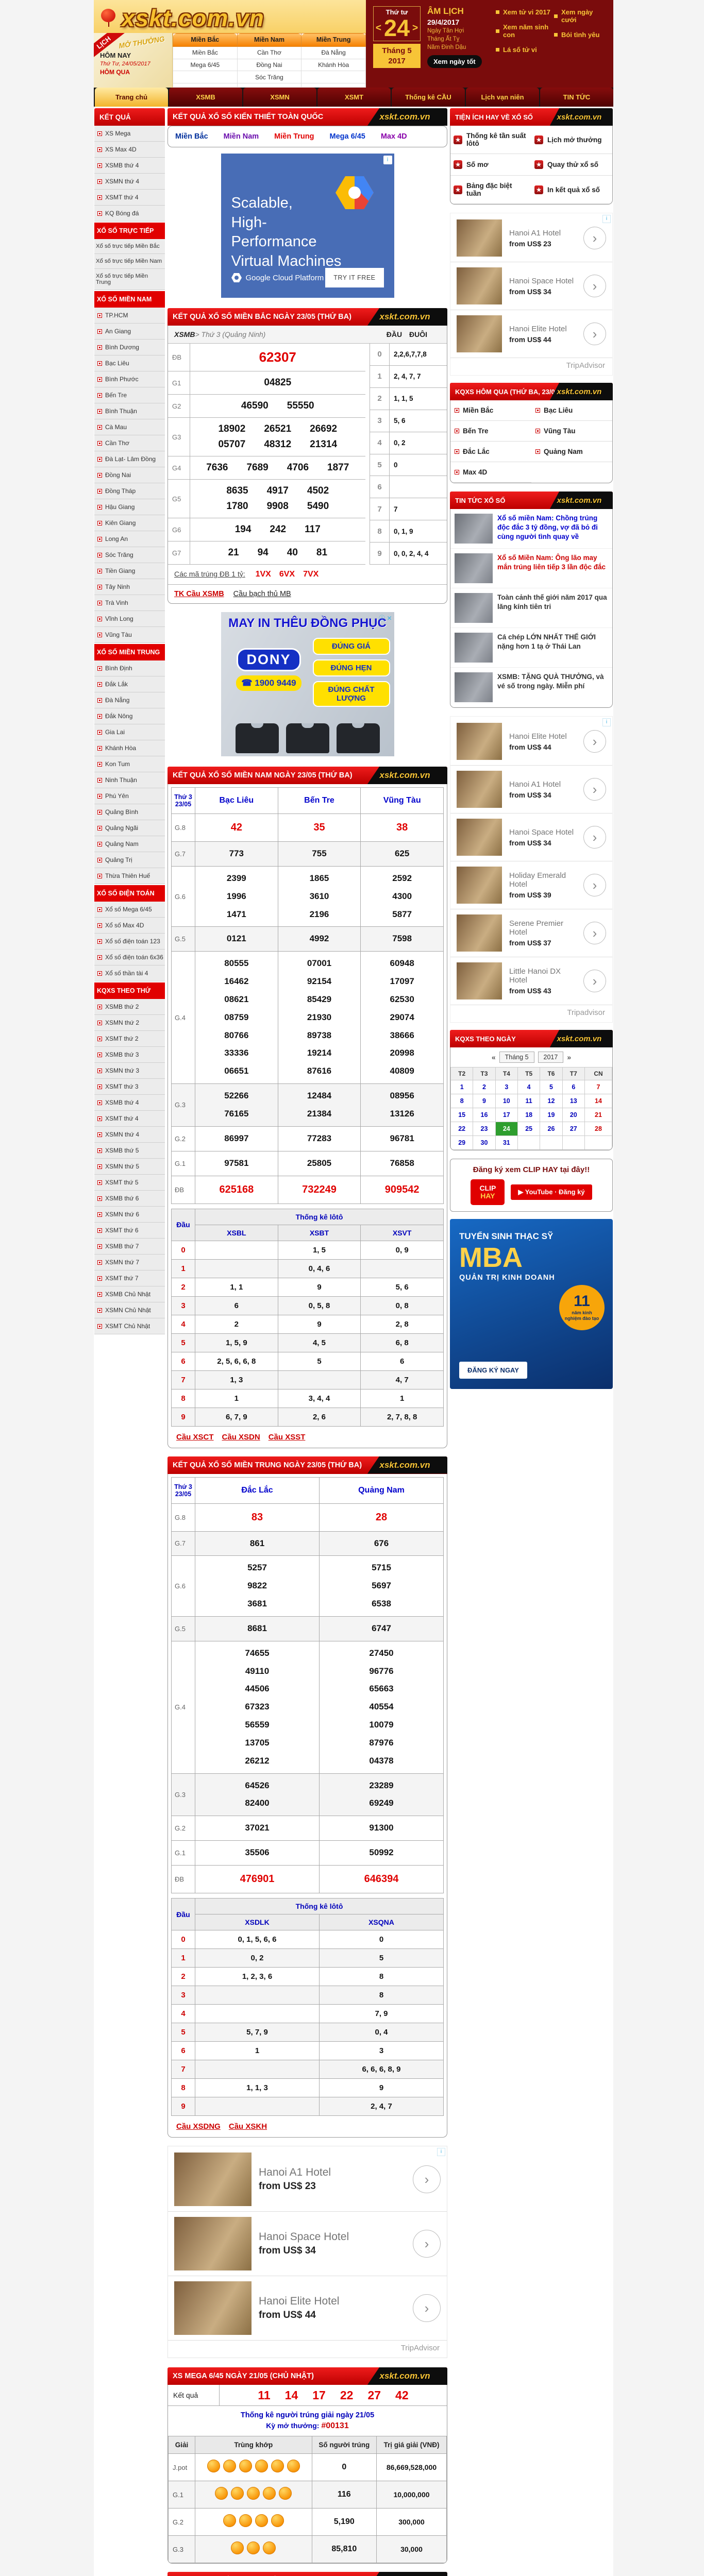 Image resolution: width=704 pixels, height=2576 pixels. I want to click on cau-link: Cầu XSDN, so click(241, 1437).